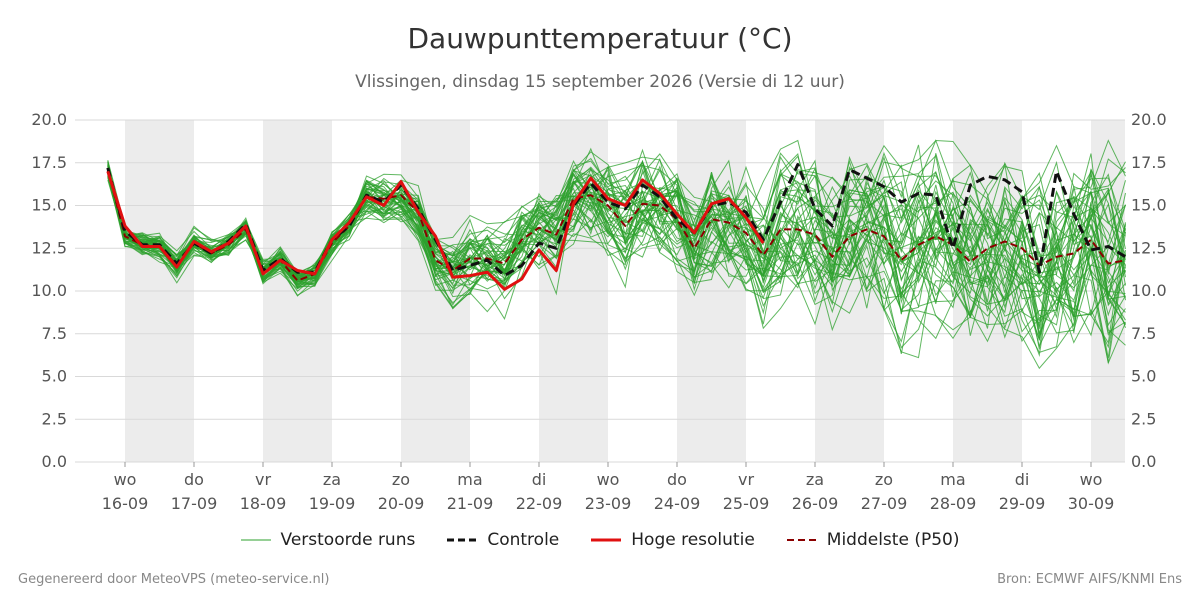  What do you see at coordinates (1143, 418) in the screenshot?
I see `y-tick-label-right: 2.5` at bounding box center [1143, 418].